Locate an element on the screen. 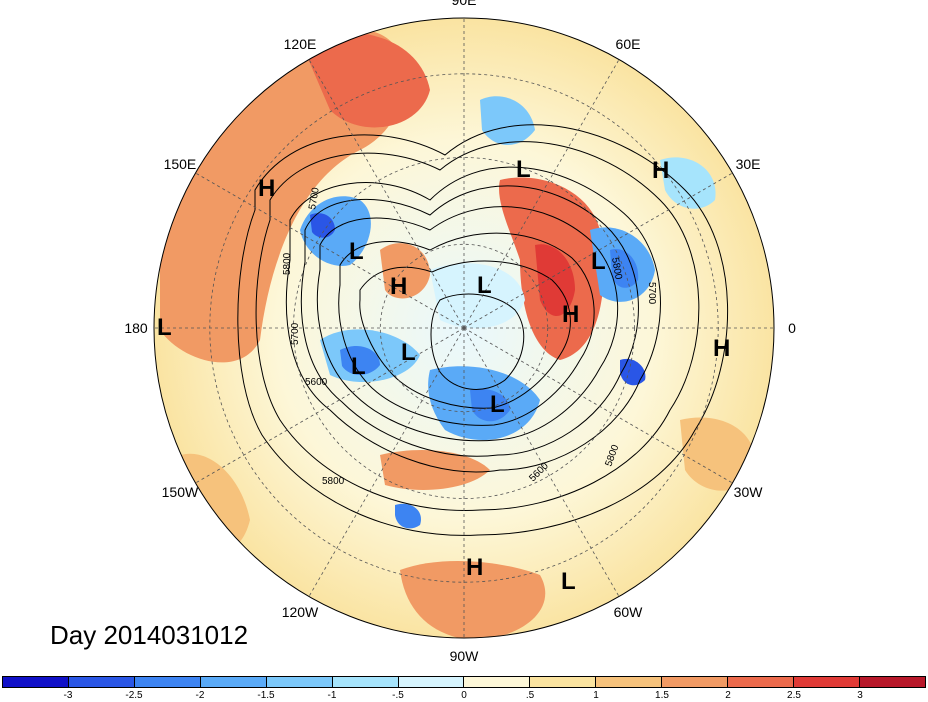 The height and width of the screenshot is (702, 928). longitude-label: 120E is located at coordinates (300, 44).